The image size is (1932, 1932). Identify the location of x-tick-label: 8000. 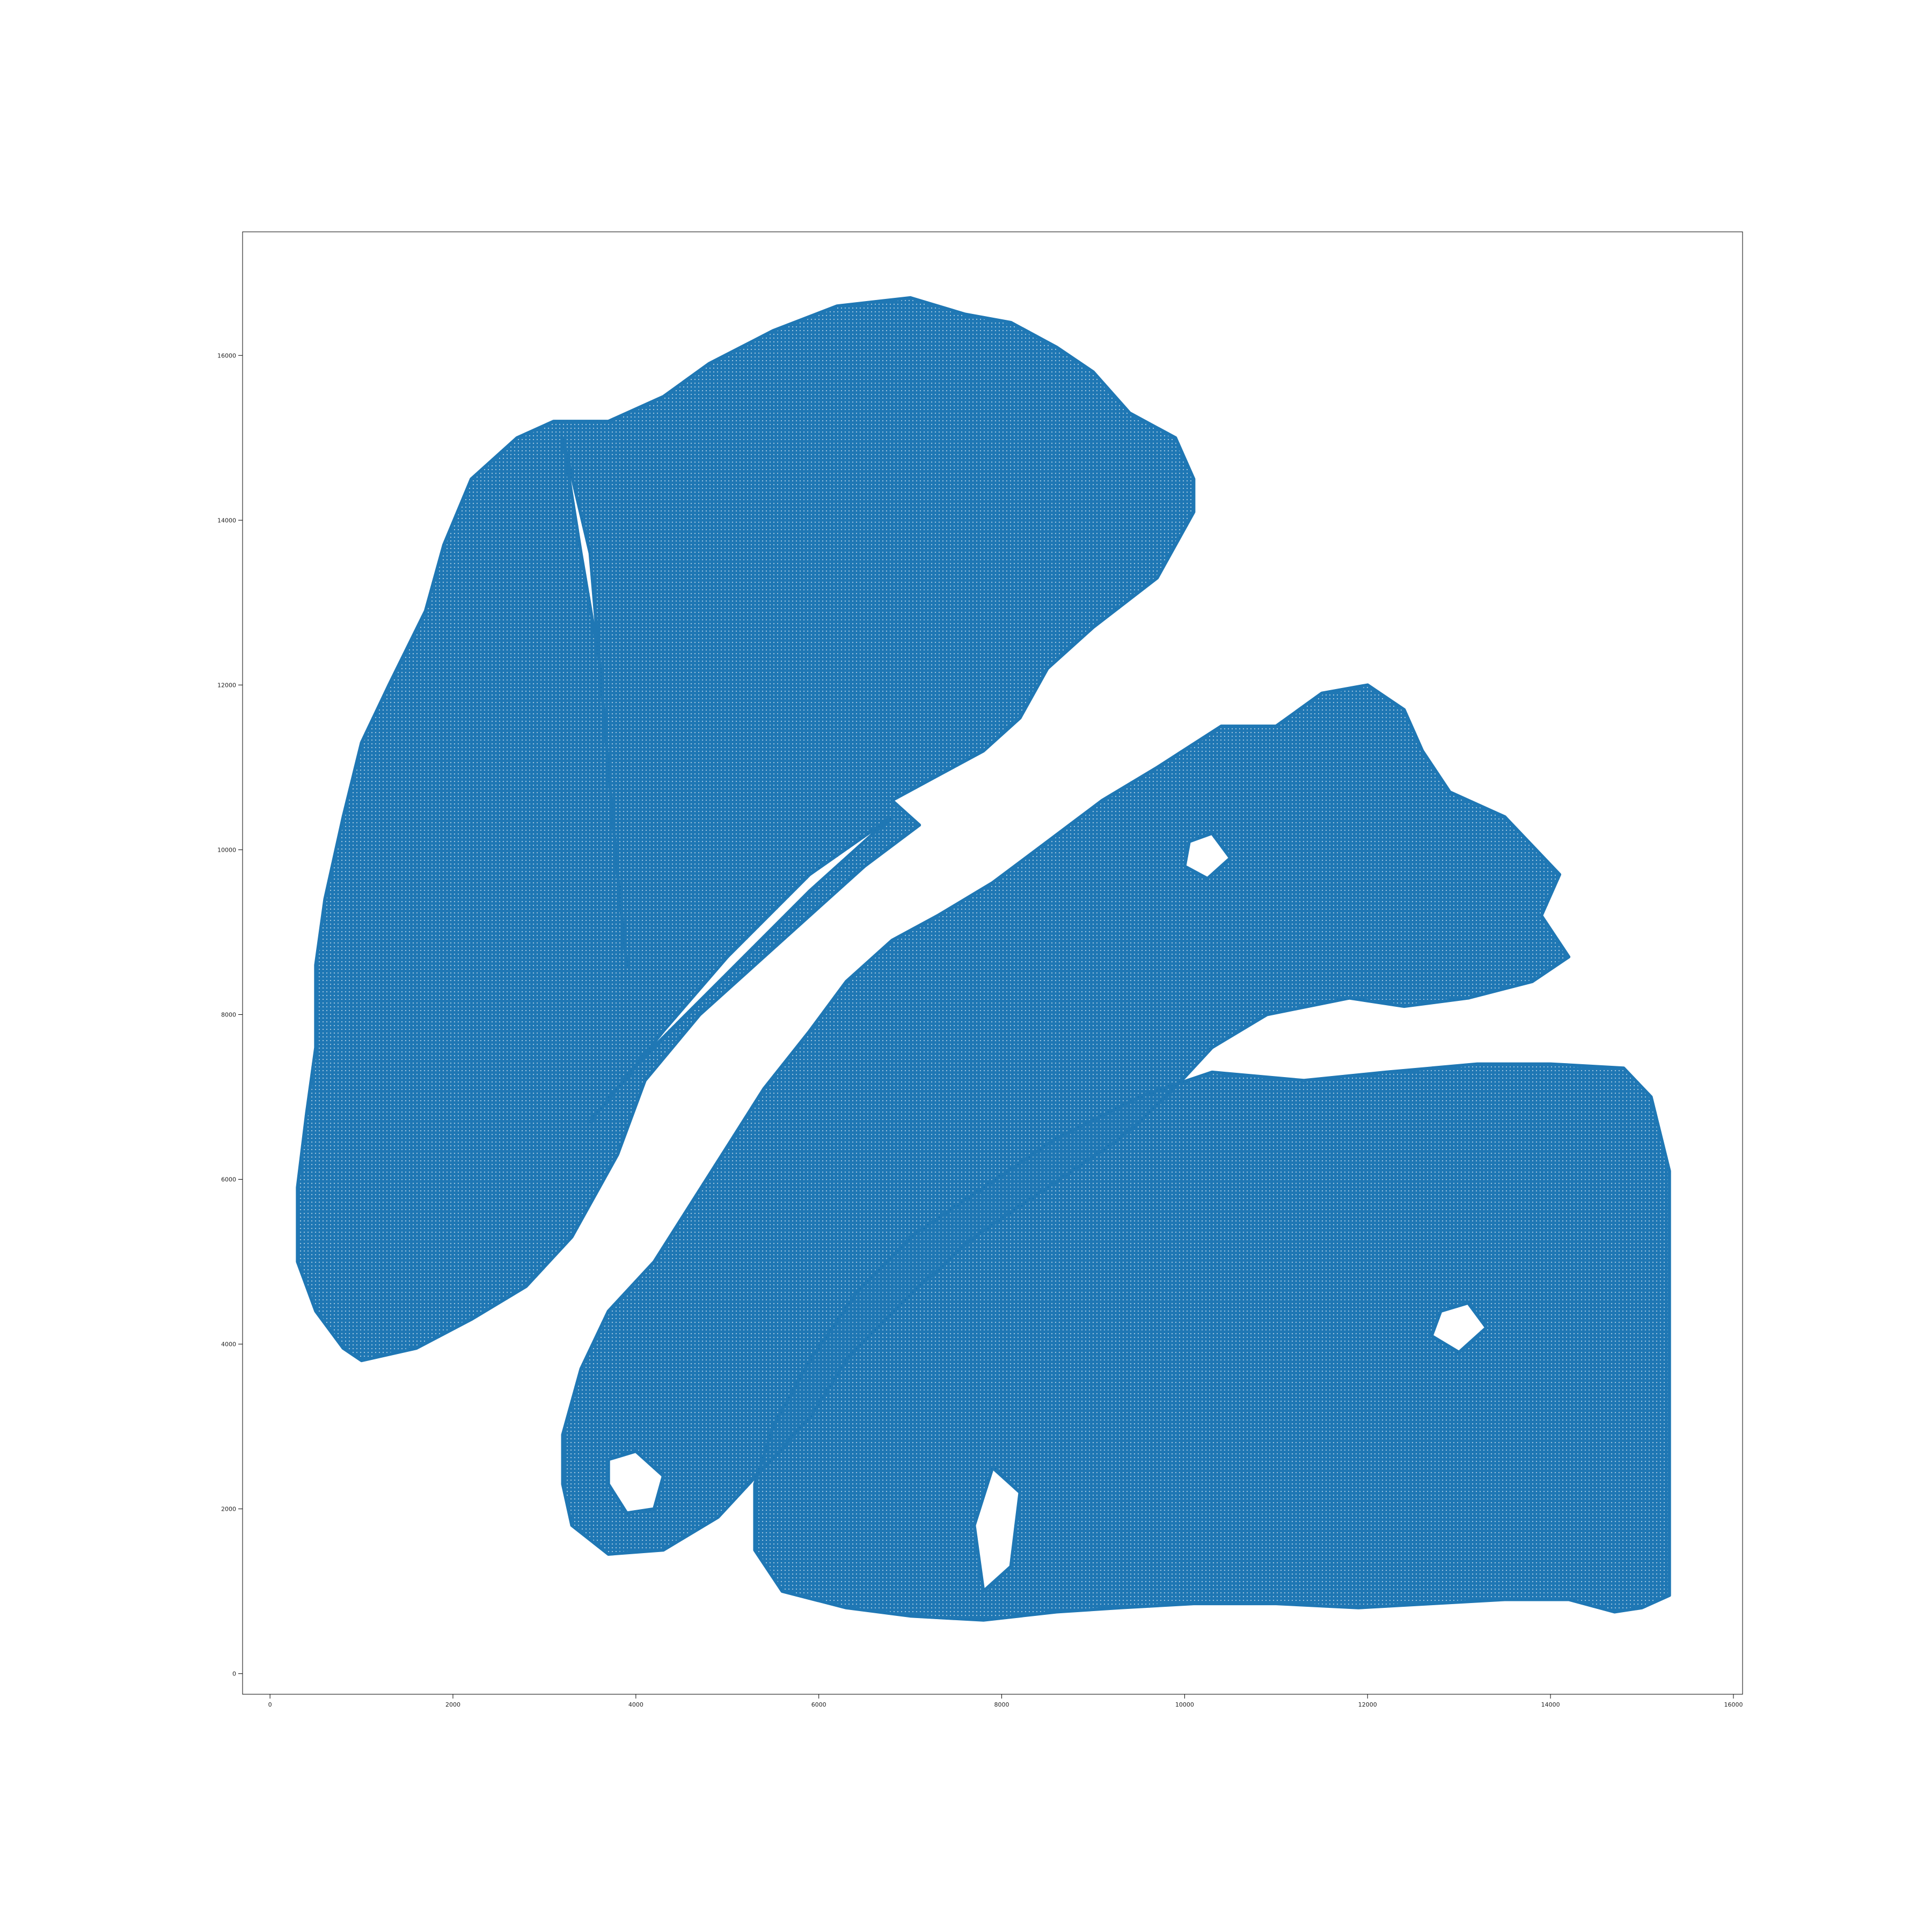
(1001, 1704).